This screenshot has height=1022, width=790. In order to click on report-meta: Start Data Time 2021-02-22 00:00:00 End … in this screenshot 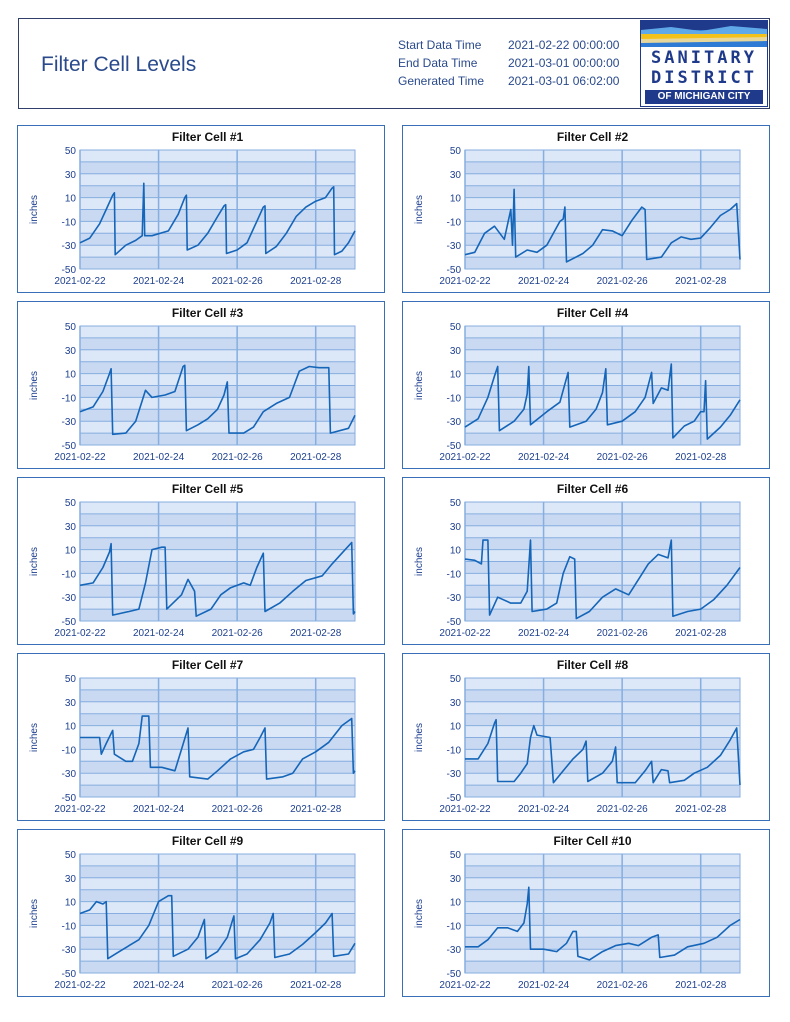, I will do `click(508, 65)`.